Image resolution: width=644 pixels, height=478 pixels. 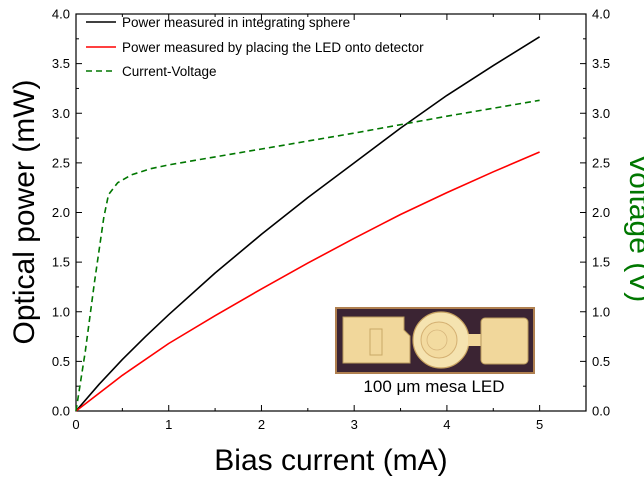 I want to click on y2-tick-label: 1.5, so click(x=601, y=262).